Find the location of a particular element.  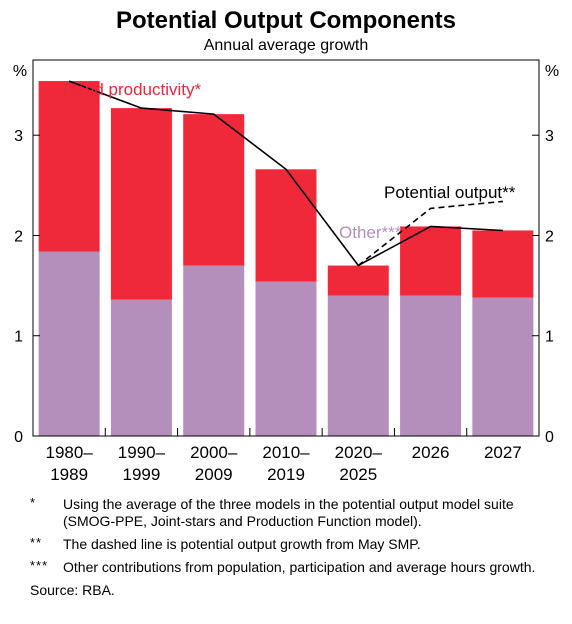

x-tick-label-4-1: 2025 is located at coordinates (358, 474).